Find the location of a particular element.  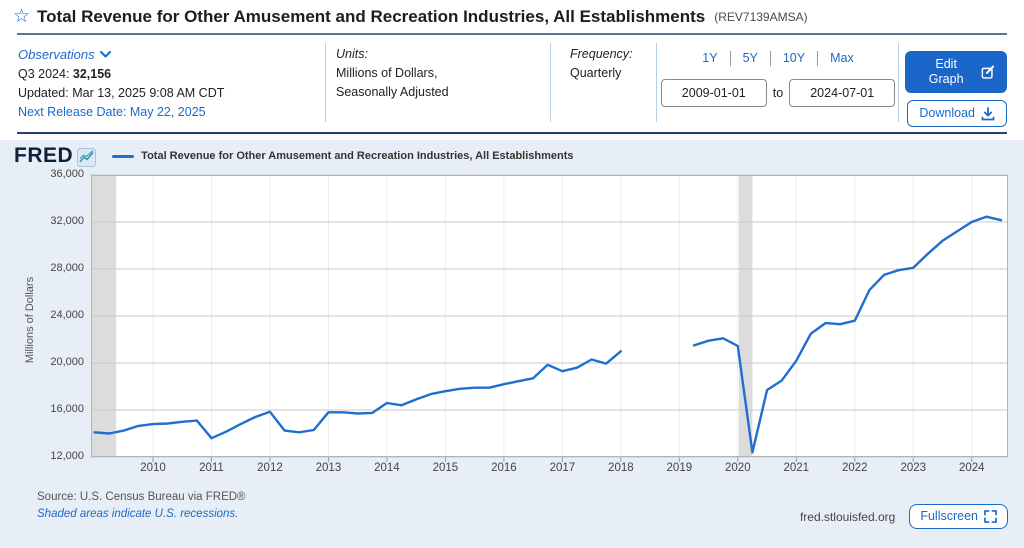

download-icon is located at coordinates (988, 113).